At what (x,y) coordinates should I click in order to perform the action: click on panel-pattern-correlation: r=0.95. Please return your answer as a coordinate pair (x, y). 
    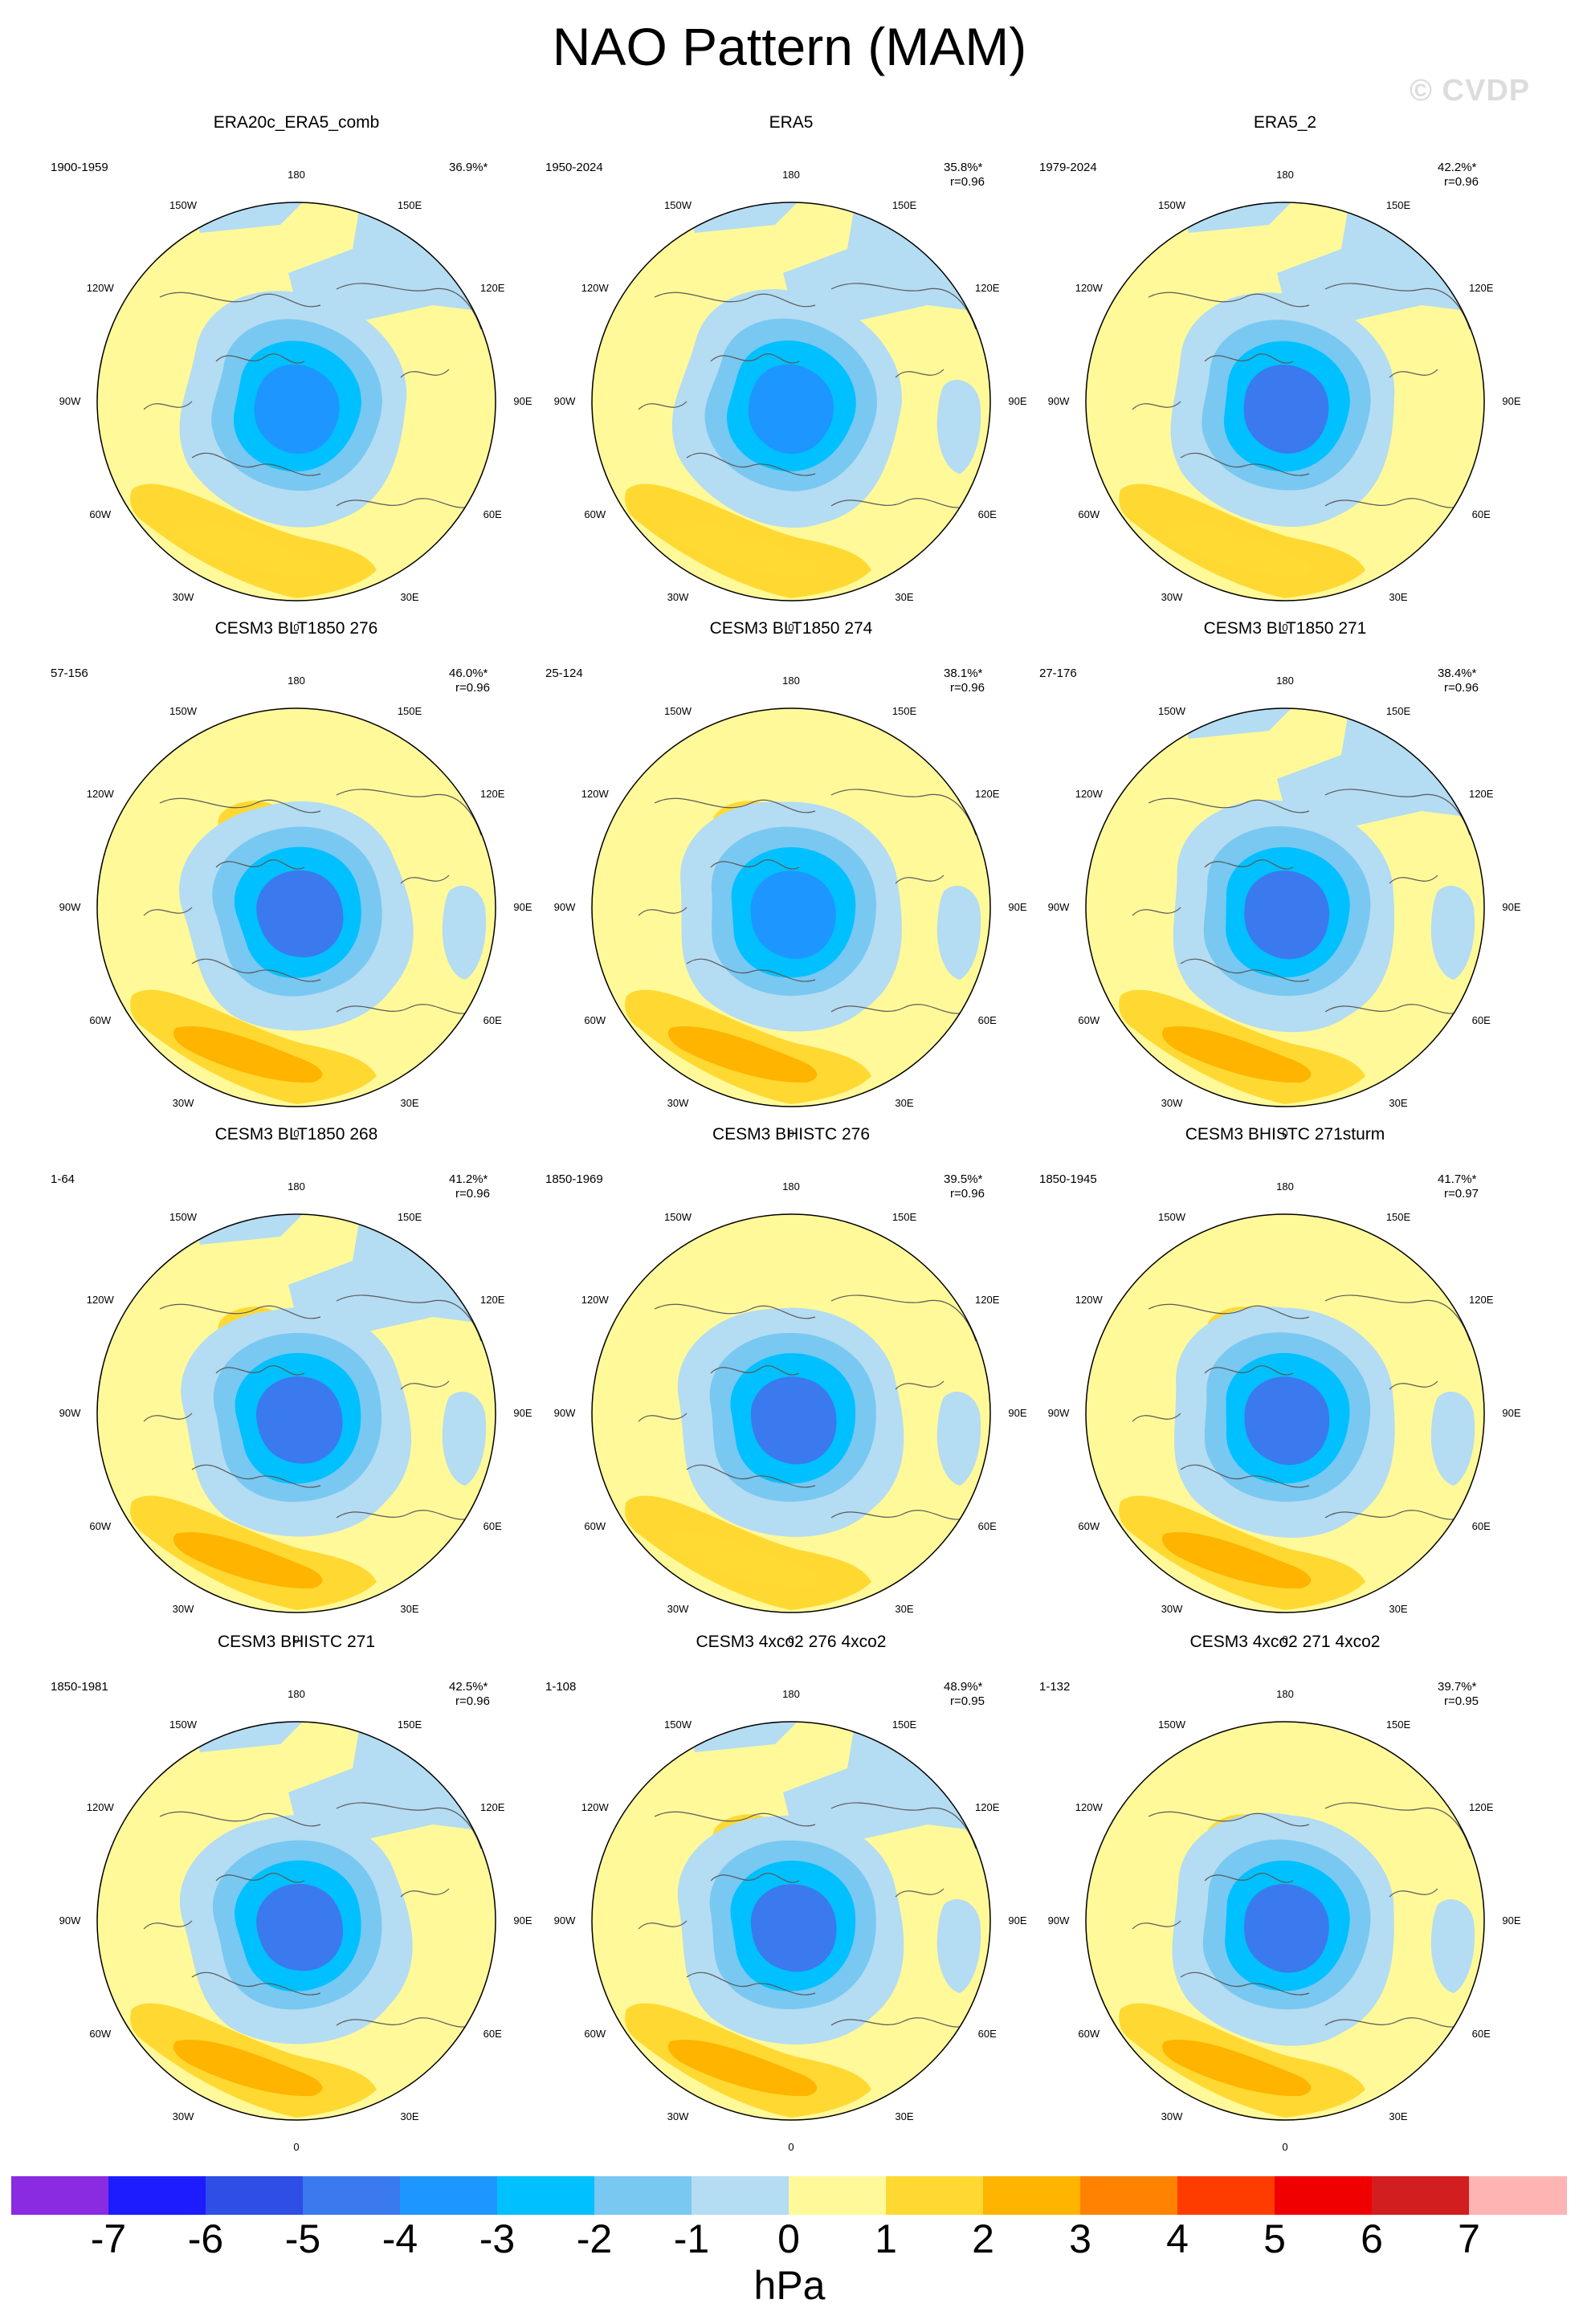
    Looking at the image, I should click on (967, 1701).